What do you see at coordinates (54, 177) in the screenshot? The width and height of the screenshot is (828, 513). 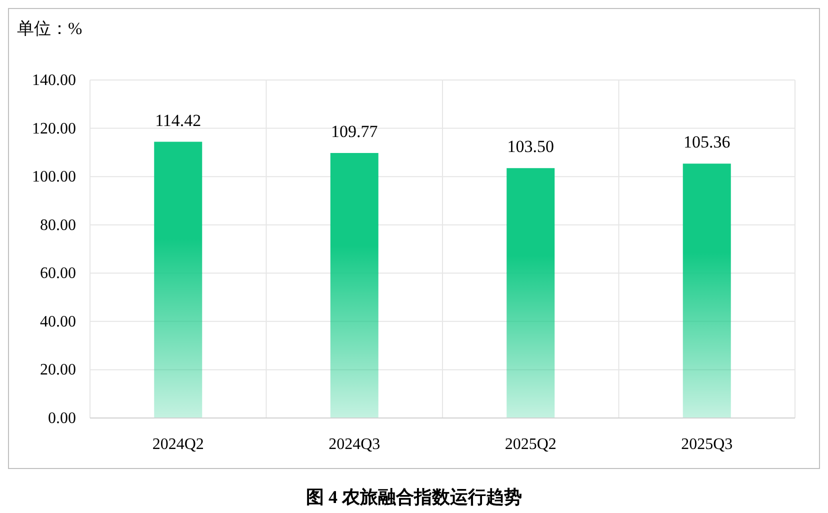 I see `y-tick-label: 100.00` at bounding box center [54, 177].